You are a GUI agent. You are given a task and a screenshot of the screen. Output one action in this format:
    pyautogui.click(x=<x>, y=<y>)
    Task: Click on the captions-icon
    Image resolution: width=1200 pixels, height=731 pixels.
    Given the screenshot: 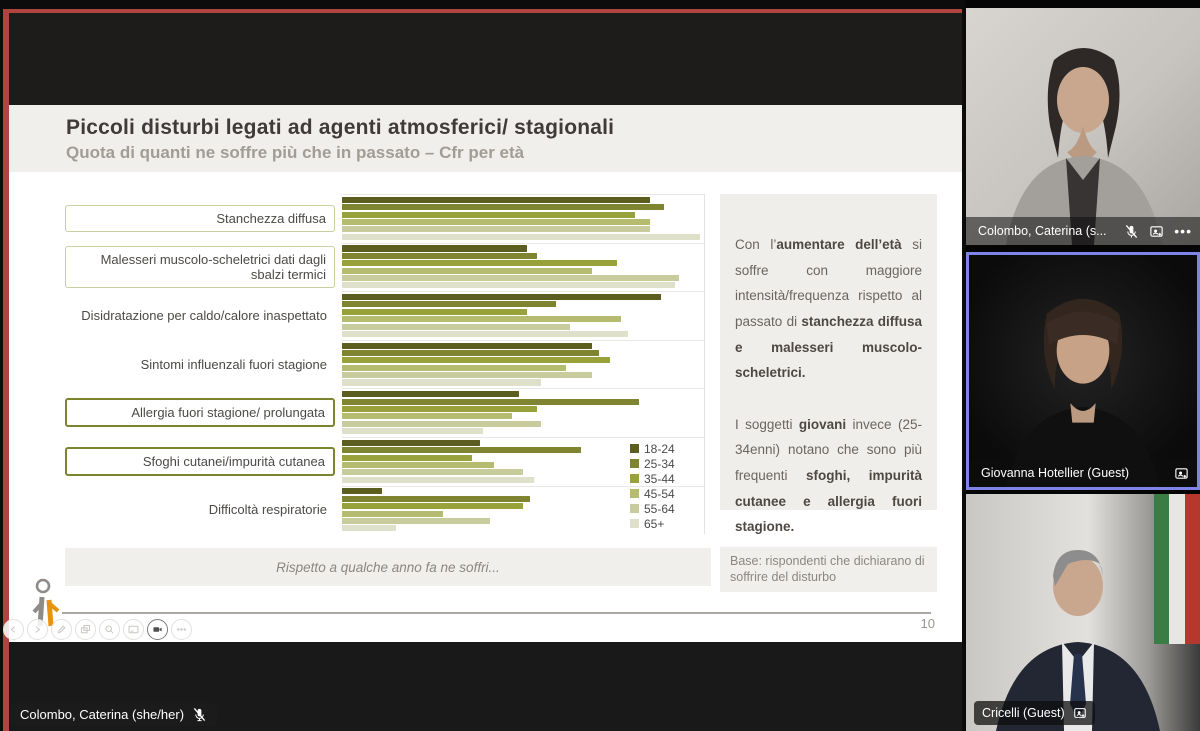 What is the action you would take?
    pyautogui.click(x=133, y=629)
    